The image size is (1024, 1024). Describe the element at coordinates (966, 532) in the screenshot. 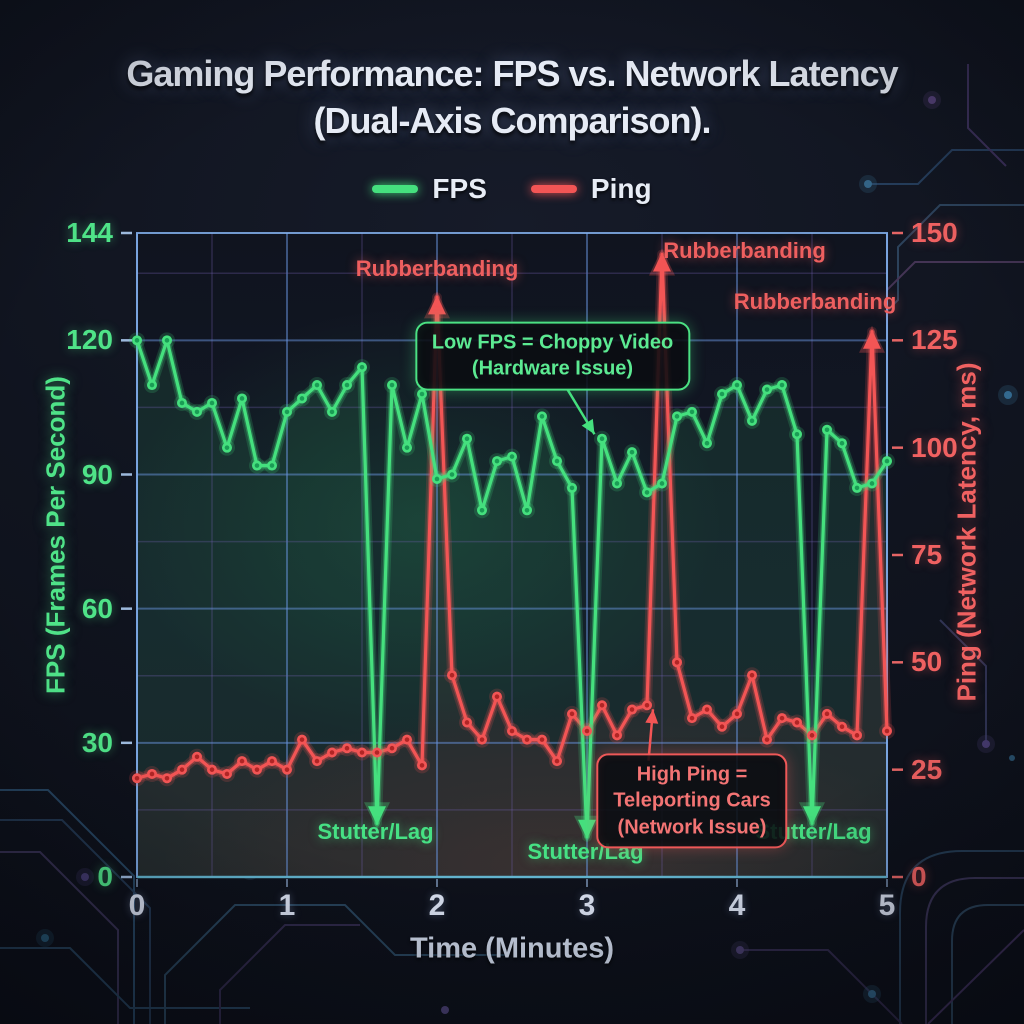

I see `right-axis-title: Ping (Network Latency, ms)` at that location.